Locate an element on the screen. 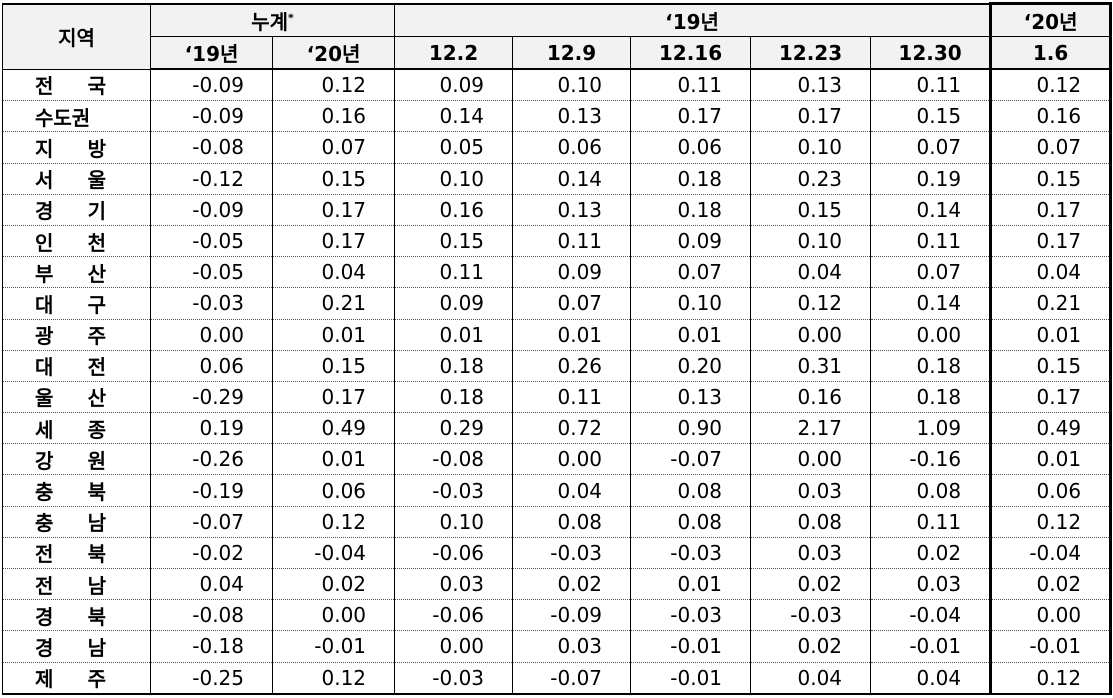  table-row: 전 남 0.04 0.02 0.03 0.02 0.01 0.02 0.03 0.02 is located at coordinates (557, 584).